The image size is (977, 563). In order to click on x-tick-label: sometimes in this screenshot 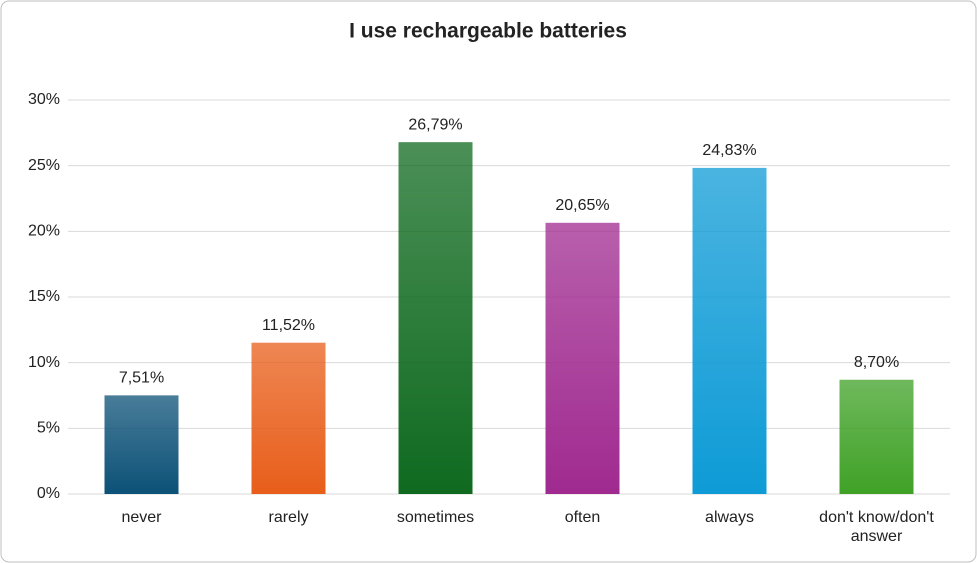, I will do `click(435, 517)`.